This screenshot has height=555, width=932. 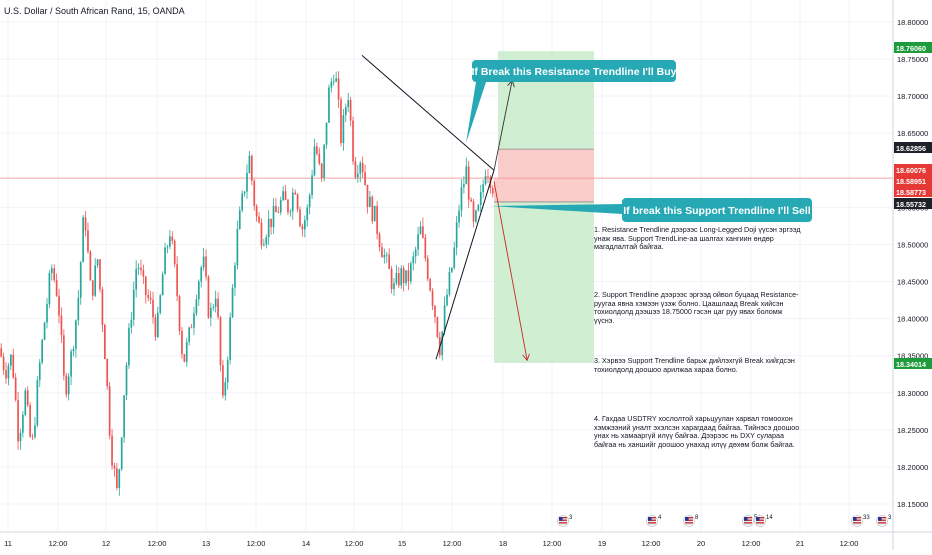 I want to click on sell-arrow, so click(x=510, y=270).